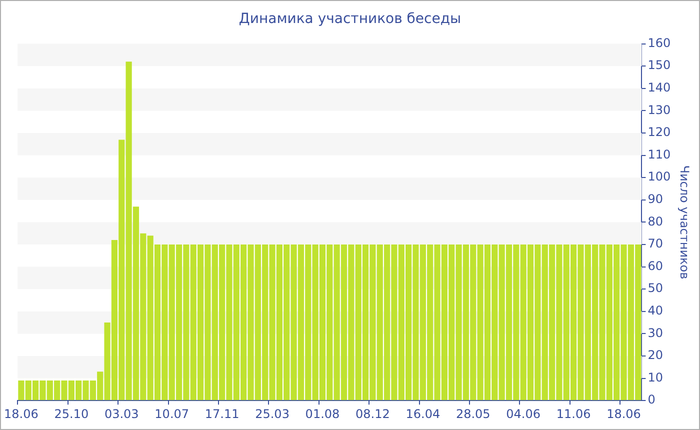 Image resolution: width=700 pixels, height=430 pixels. What do you see at coordinates (655, 243) in the screenshot?
I see `y-tick-label: 70` at bounding box center [655, 243].